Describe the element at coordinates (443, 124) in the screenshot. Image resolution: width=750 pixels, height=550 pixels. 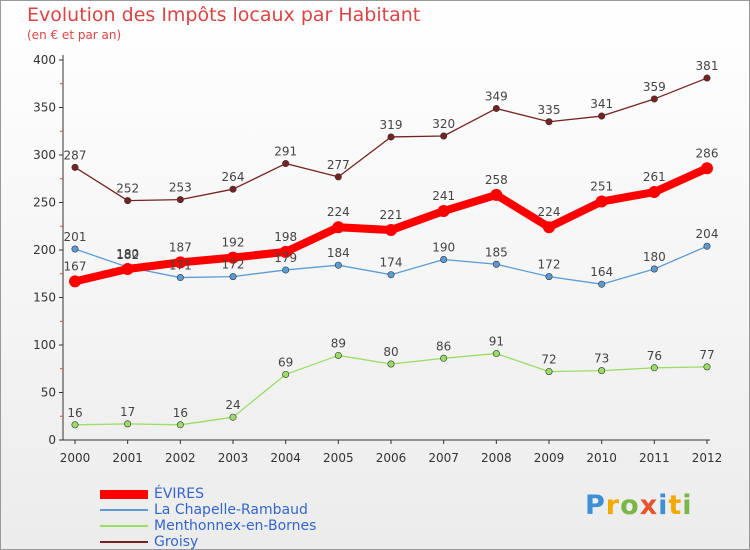
I see `data-label-groisy: 320` at that location.